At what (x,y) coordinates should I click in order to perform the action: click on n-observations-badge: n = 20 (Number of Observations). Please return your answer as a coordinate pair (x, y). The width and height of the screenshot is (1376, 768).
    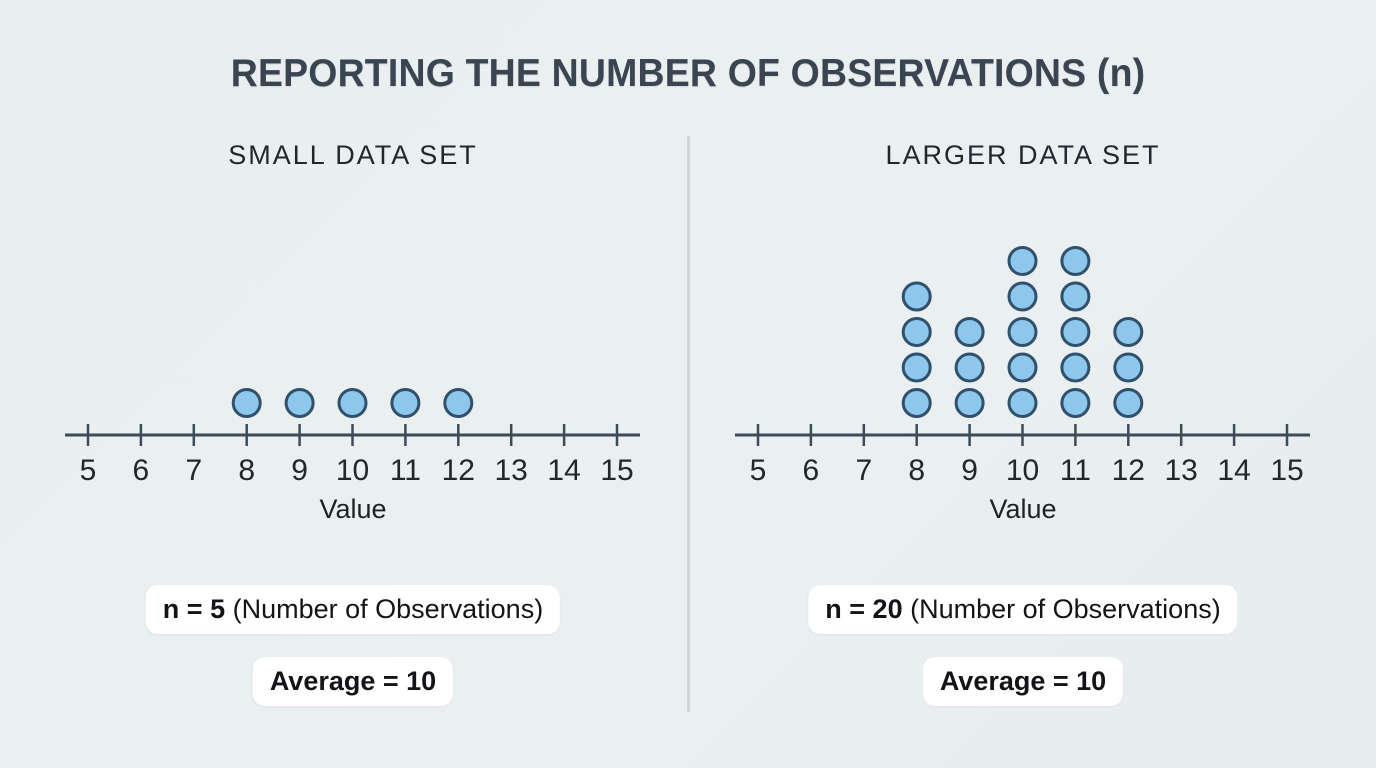
    Looking at the image, I should click on (1023, 609).